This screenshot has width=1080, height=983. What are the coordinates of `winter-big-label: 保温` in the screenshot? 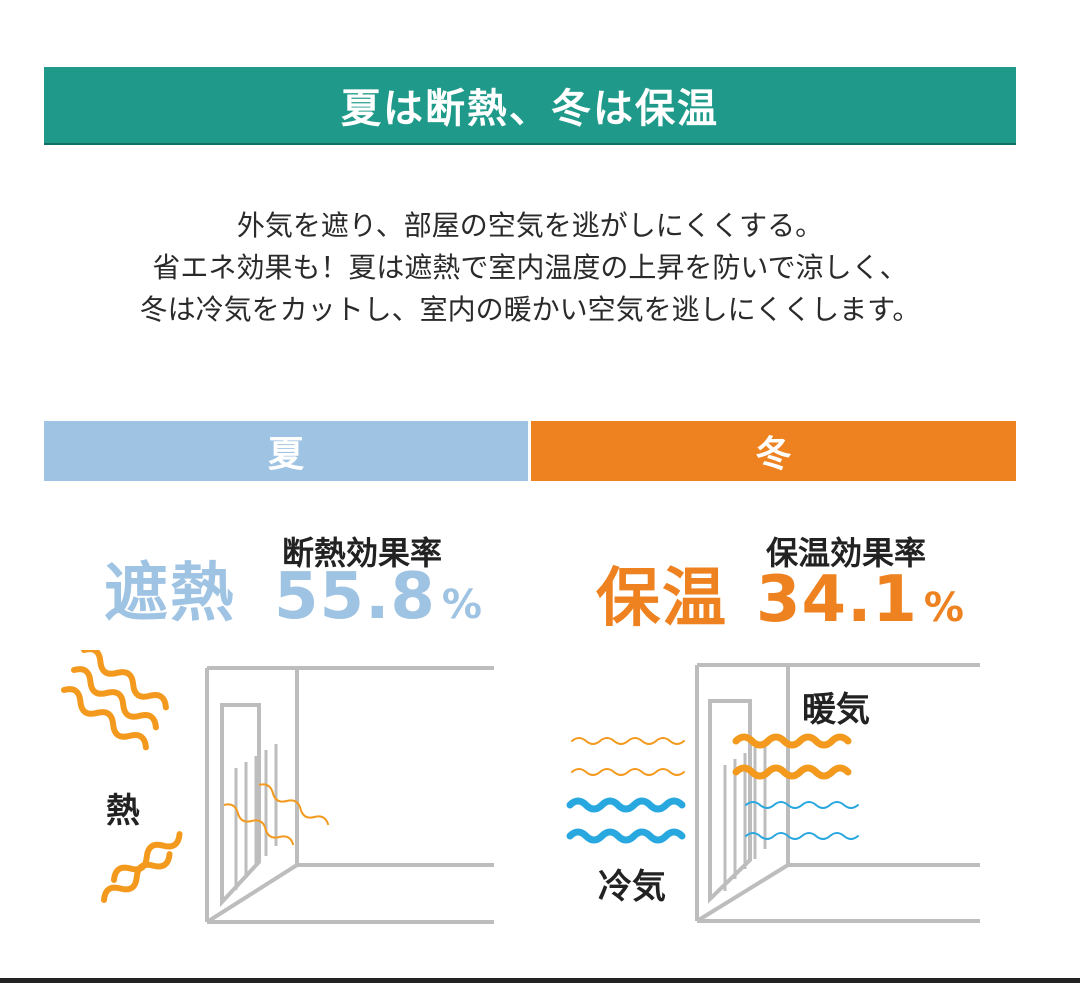 It's located at (662, 599).